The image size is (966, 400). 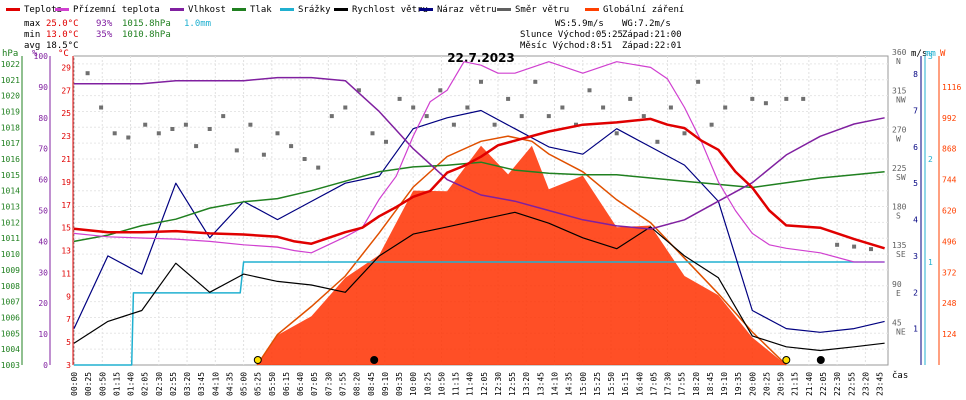 What do you see at coordinates (10, 143) in the screenshot?
I see `axis-tick-label: 1017` at bounding box center [10, 143].